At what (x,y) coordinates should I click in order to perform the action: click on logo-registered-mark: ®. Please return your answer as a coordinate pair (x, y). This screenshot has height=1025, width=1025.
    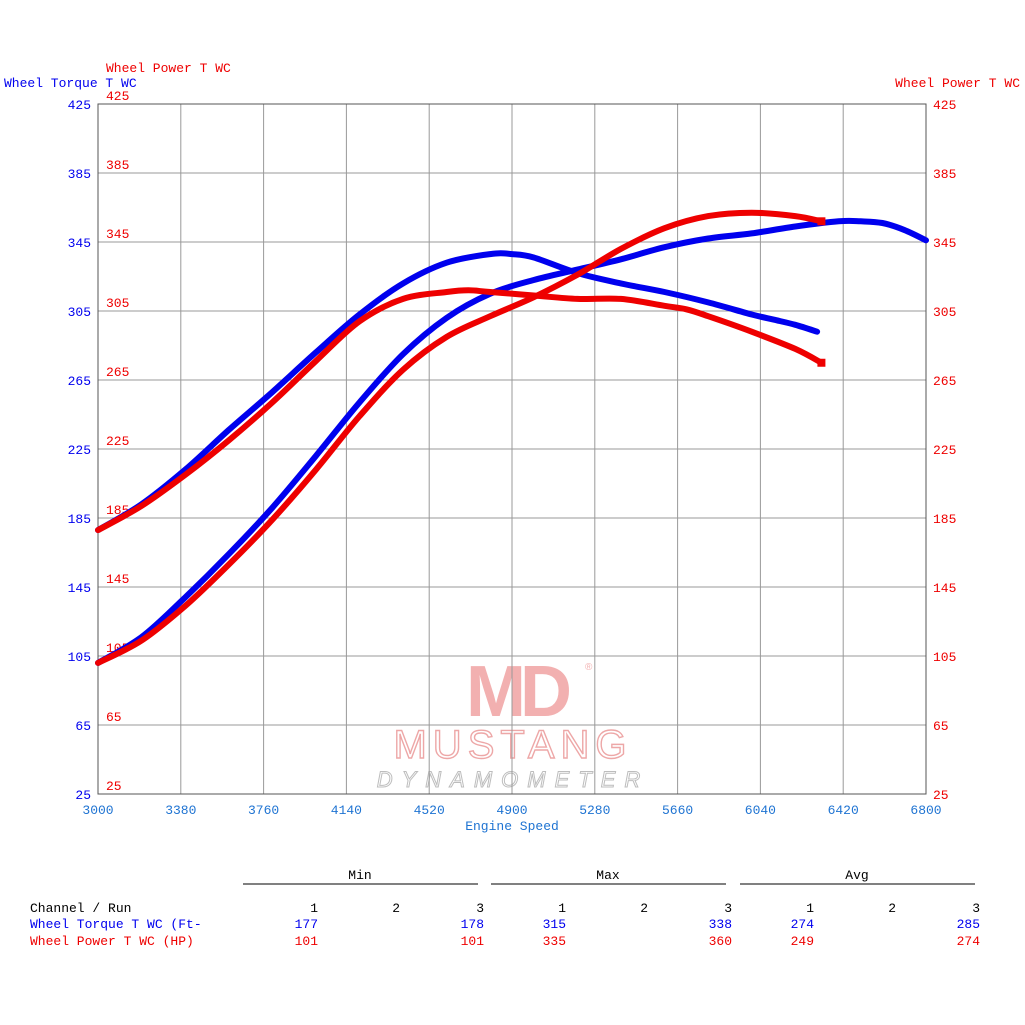
    Looking at the image, I should click on (589, 667).